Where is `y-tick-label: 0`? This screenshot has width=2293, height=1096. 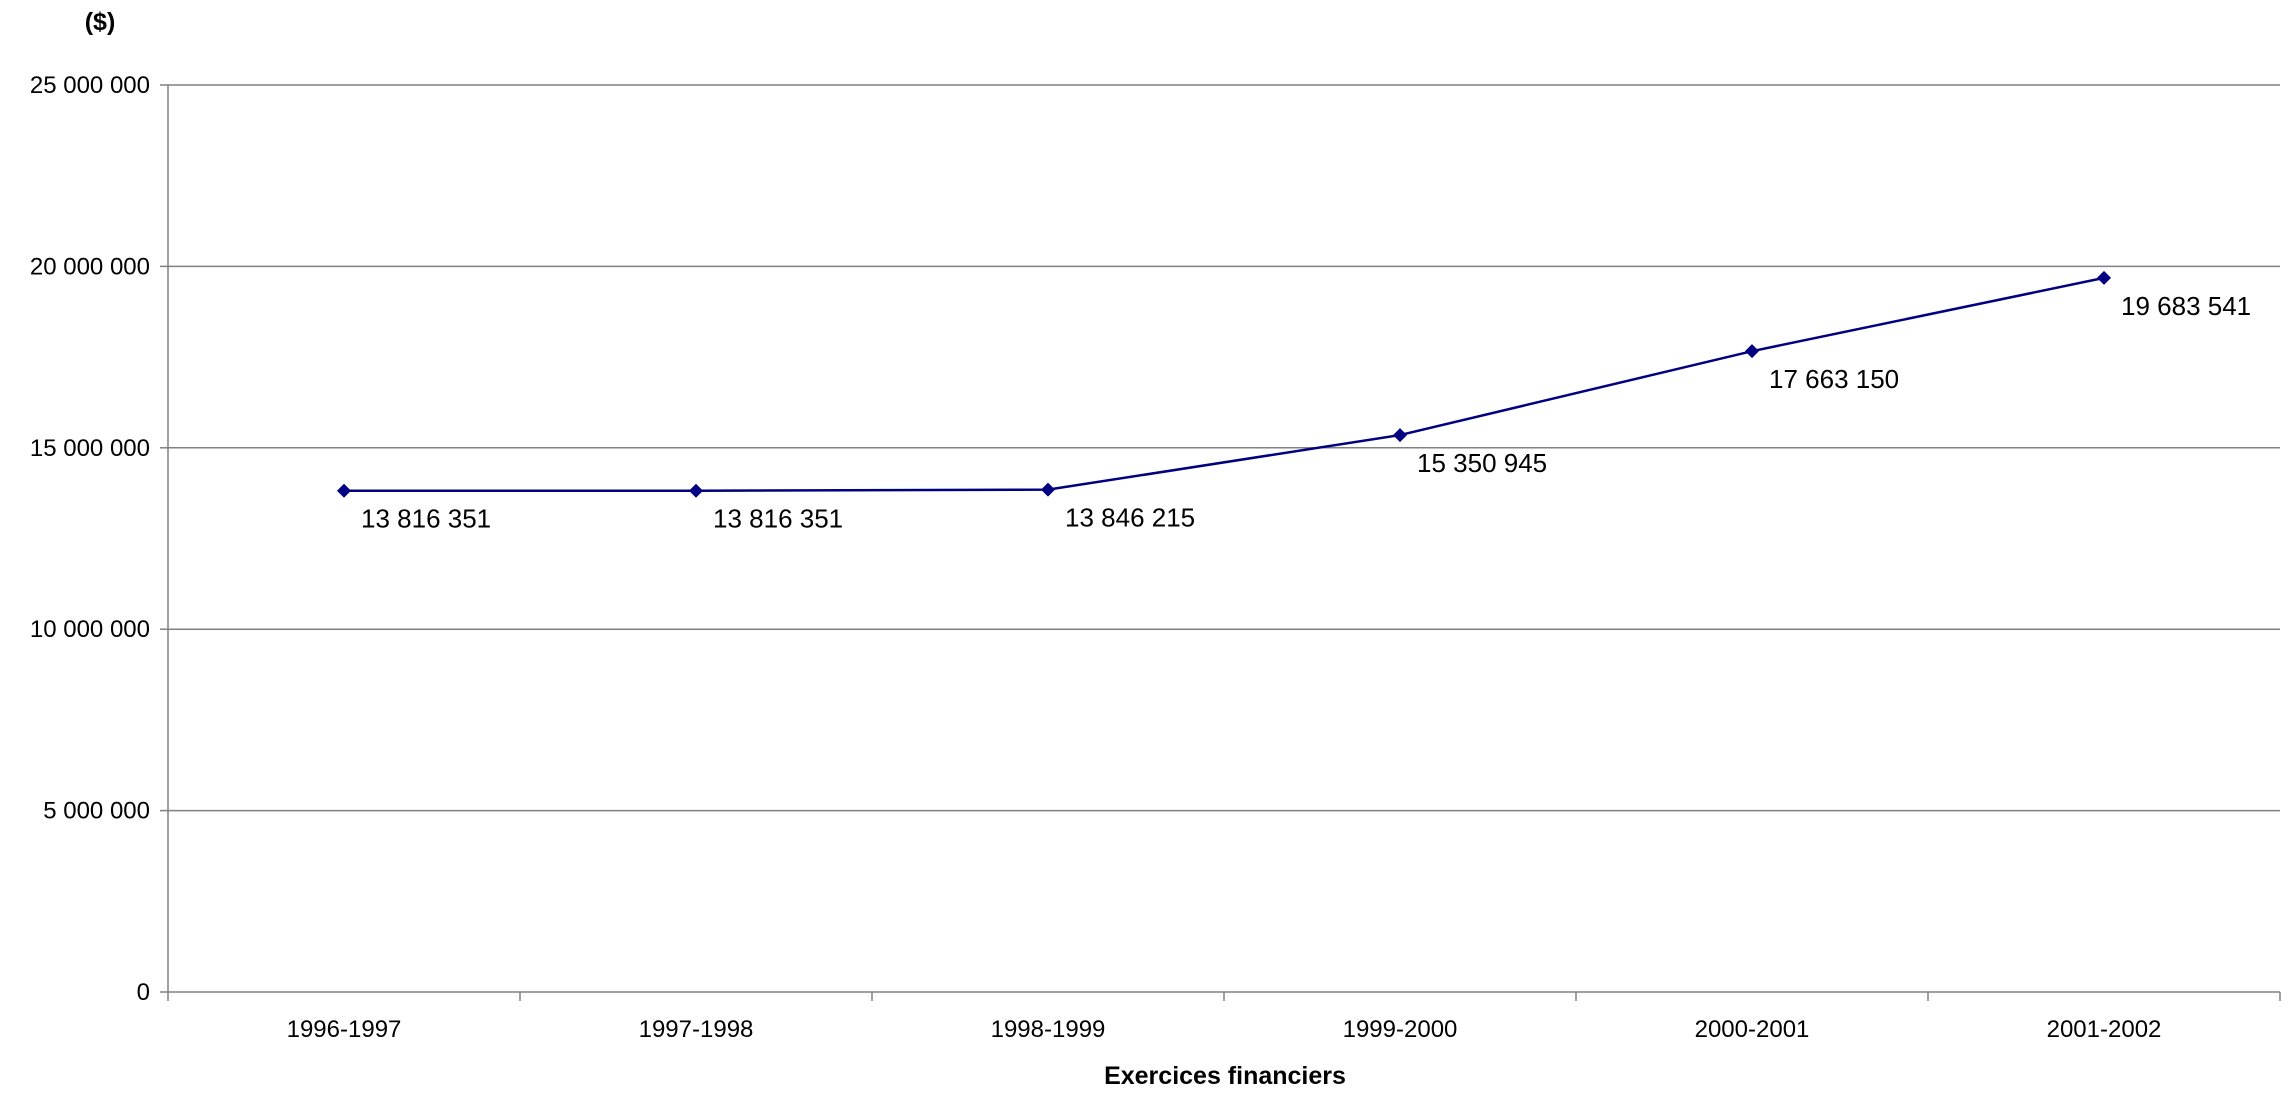
y-tick-label: 0 is located at coordinates (143, 992).